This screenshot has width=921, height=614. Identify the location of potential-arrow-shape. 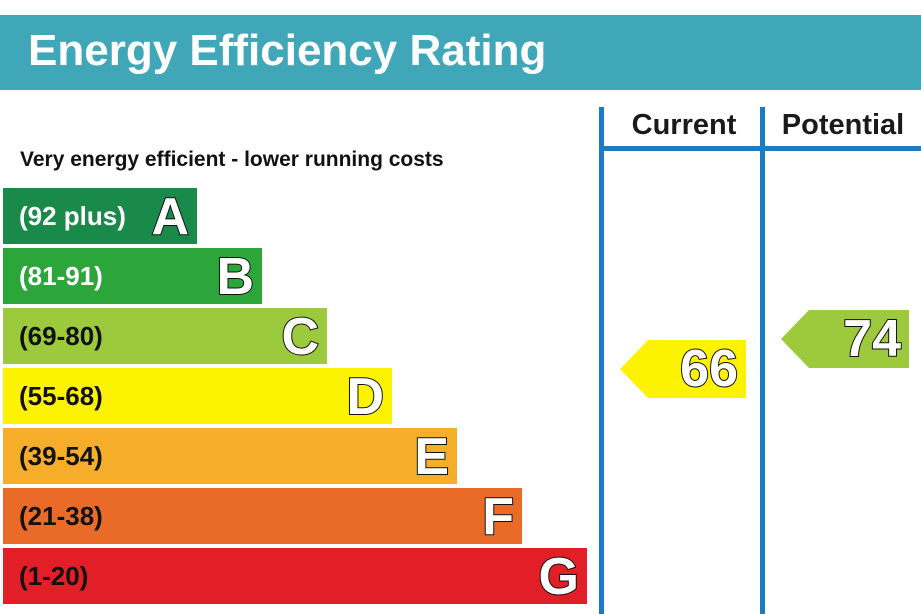
(845, 339).